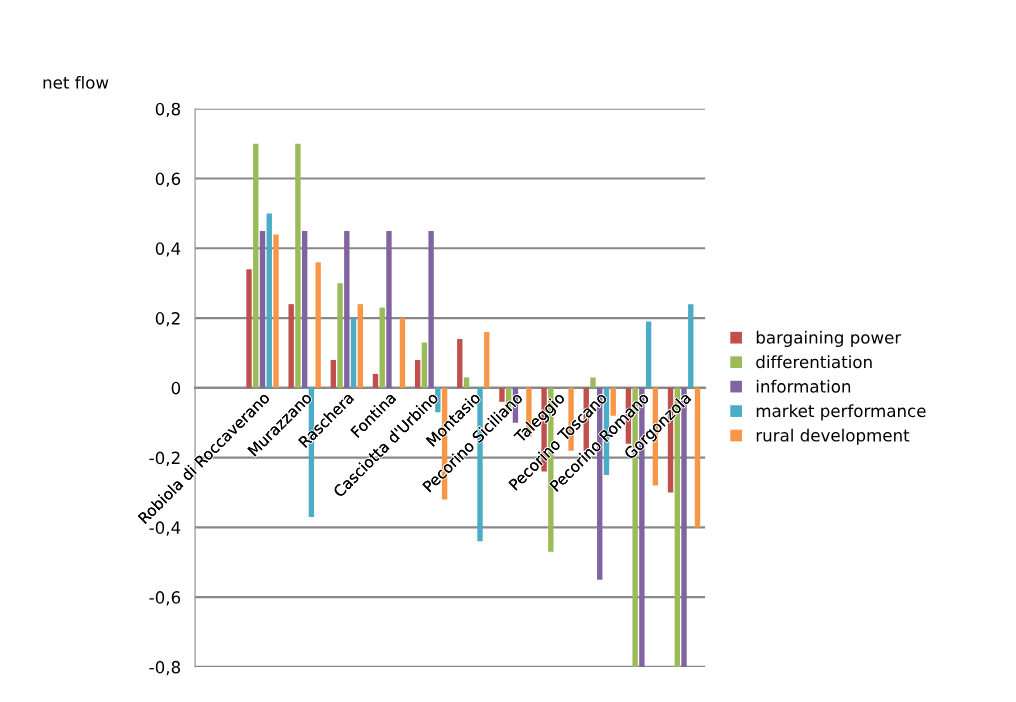 This screenshot has width=1016, height=702. Describe the element at coordinates (803, 386) in the screenshot. I see `legend-label: information` at that location.